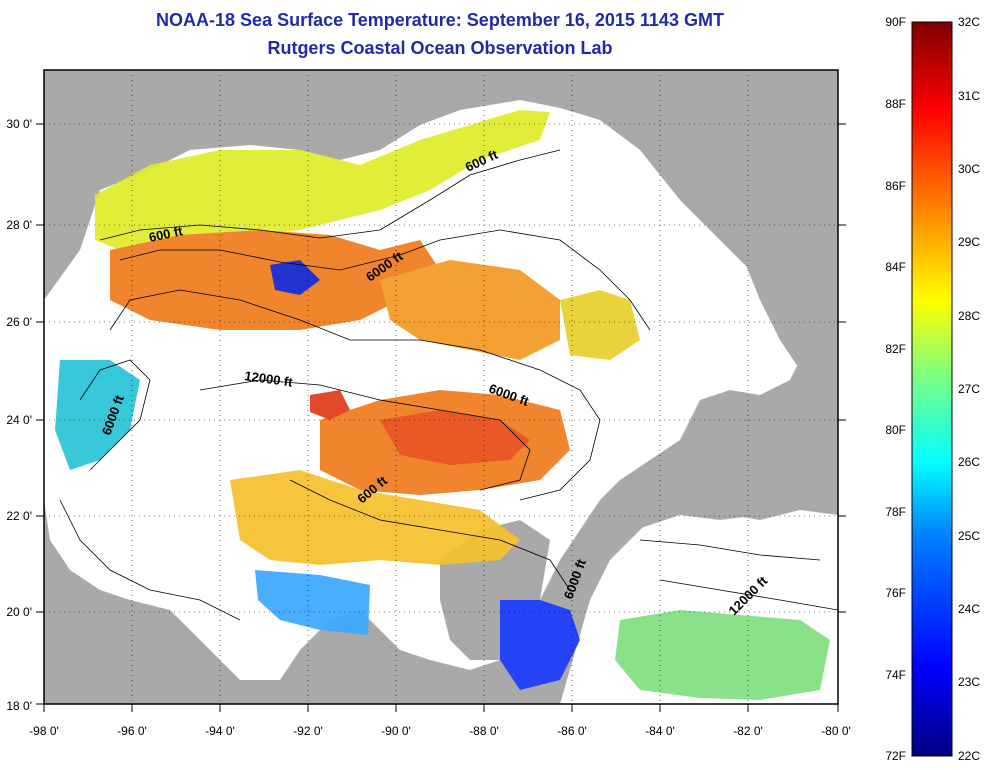 The height and width of the screenshot is (770, 992). I want to click on lat-label: 18 0', so click(19, 706).